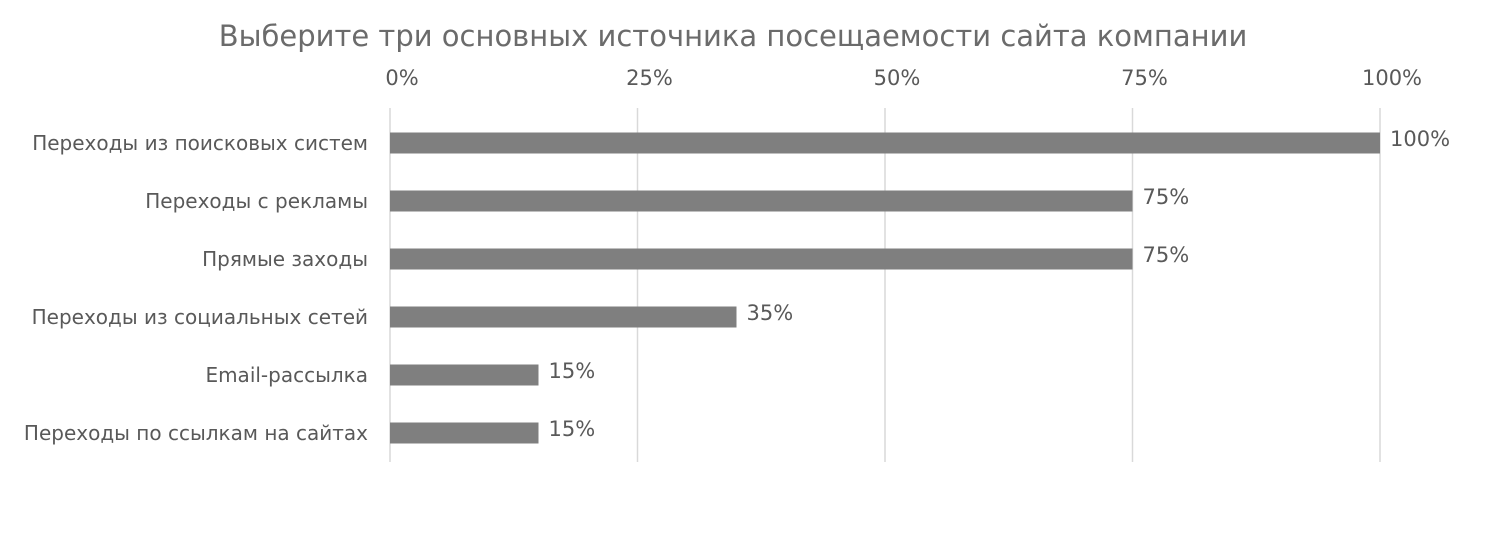 This screenshot has height=536, width=1500. Describe the element at coordinates (285, 259) in the screenshot. I see `category-label: Прямые заходы` at that location.